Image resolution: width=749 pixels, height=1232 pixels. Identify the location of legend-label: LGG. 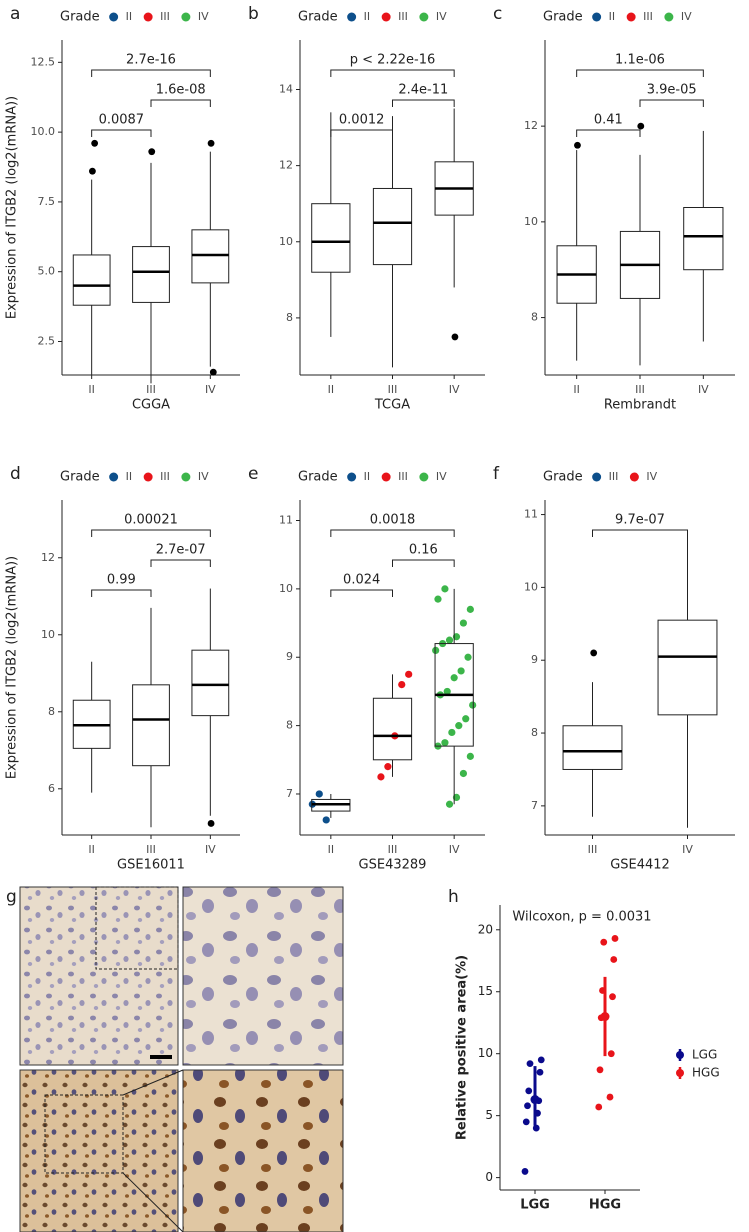
(704, 1055).